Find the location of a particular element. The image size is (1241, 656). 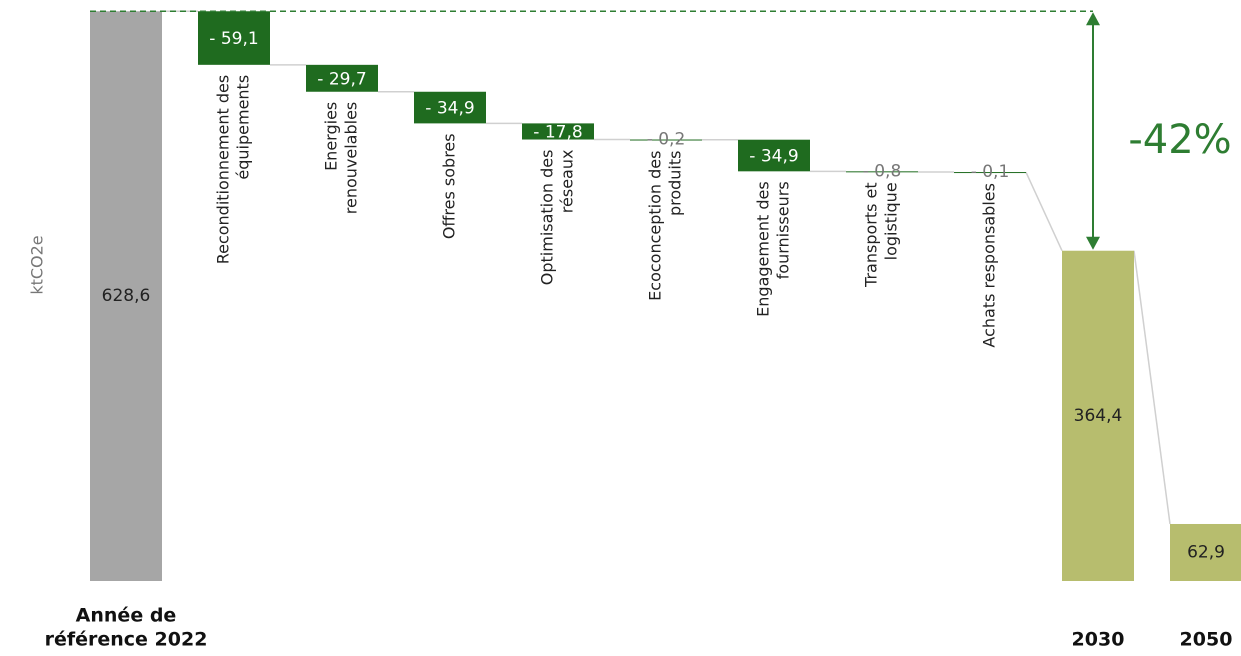

category-label: produits is located at coordinates (675, 184).